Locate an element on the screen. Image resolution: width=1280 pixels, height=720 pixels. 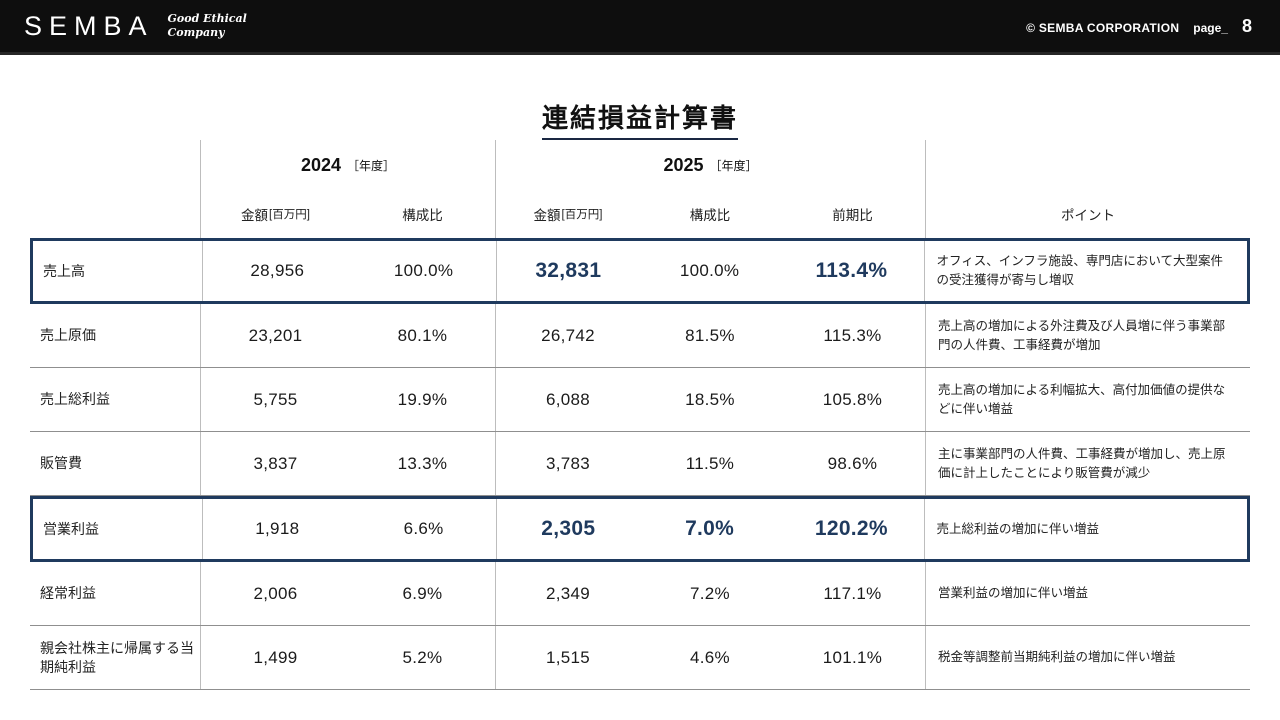
logo-tagline-line2: Company is located at coordinates (196, 32).